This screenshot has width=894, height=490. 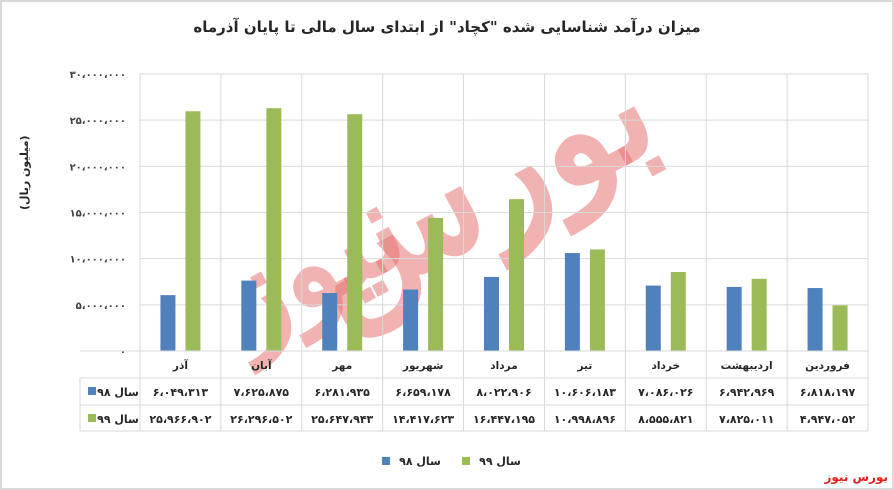 What do you see at coordinates (180, 419) in the screenshot?
I see `table-cell: ۲۵،۹۶۶،۹۰۲` at bounding box center [180, 419].